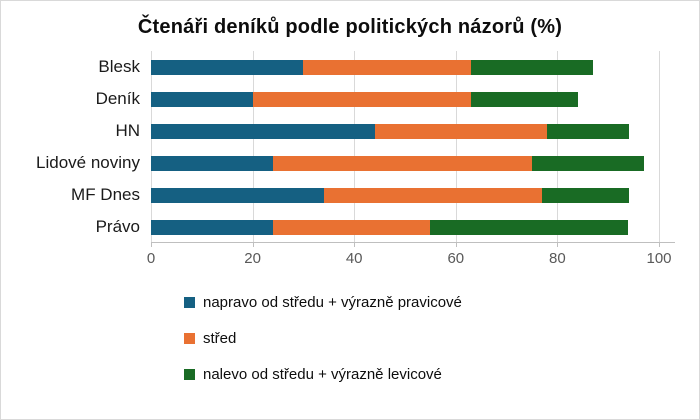 This screenshot has width=700, height=420. What do you see at coordinates (354, 258) in the screenshot?
I see `tick-label: 40` at bounding box center [354, 258].